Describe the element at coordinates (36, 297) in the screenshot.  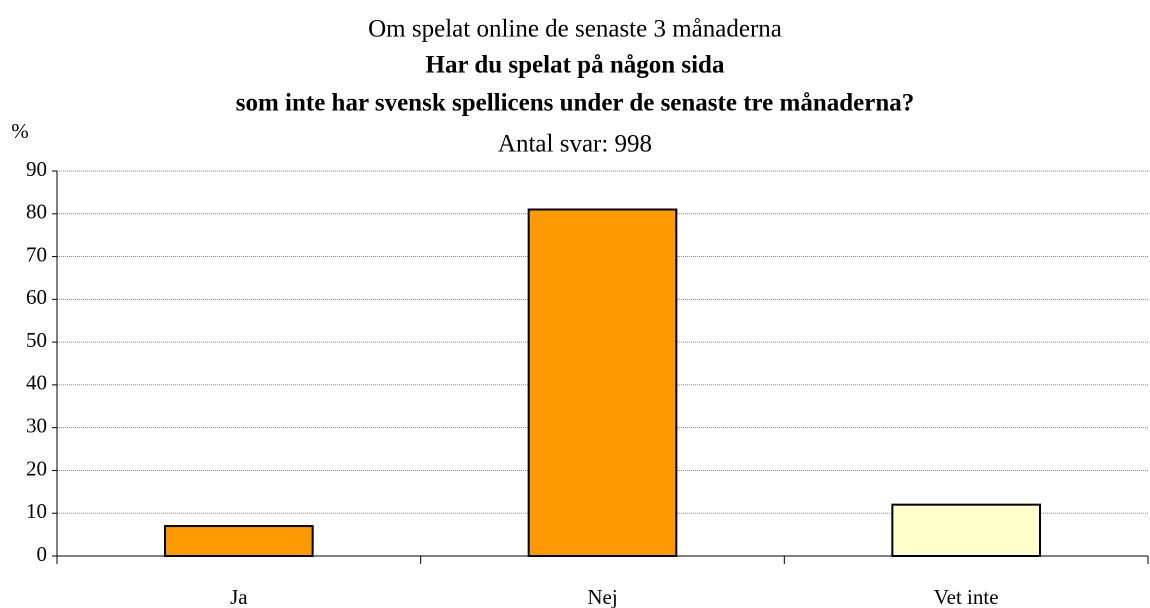
I see `y-tick-label: 60` at that location.